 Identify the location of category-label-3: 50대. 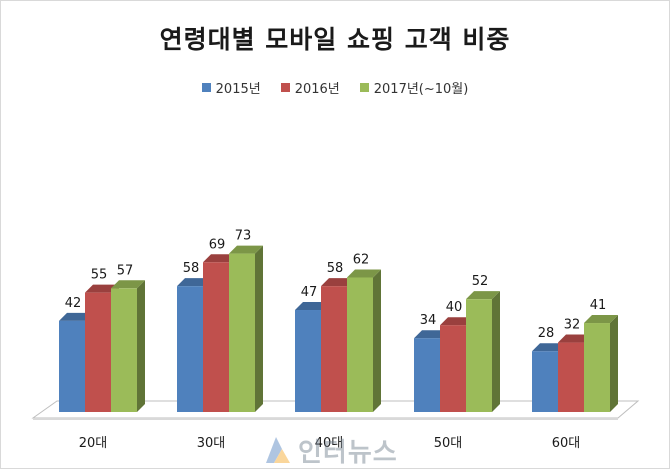
(448, 443).